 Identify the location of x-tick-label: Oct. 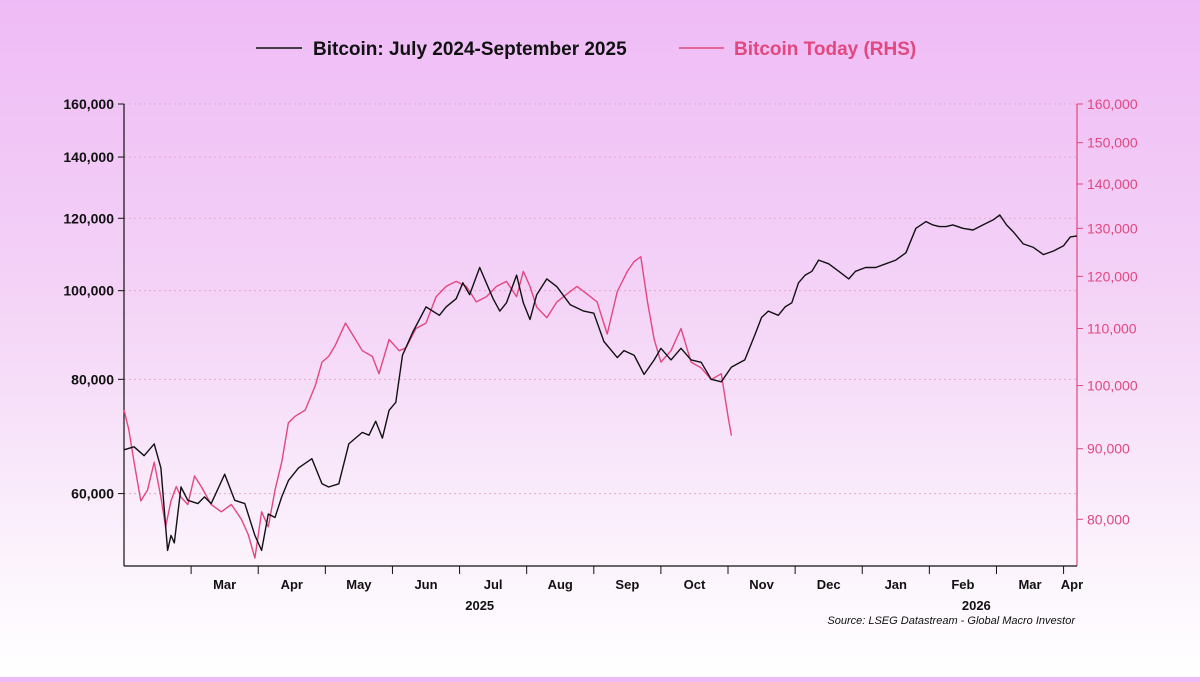
(695, 584).